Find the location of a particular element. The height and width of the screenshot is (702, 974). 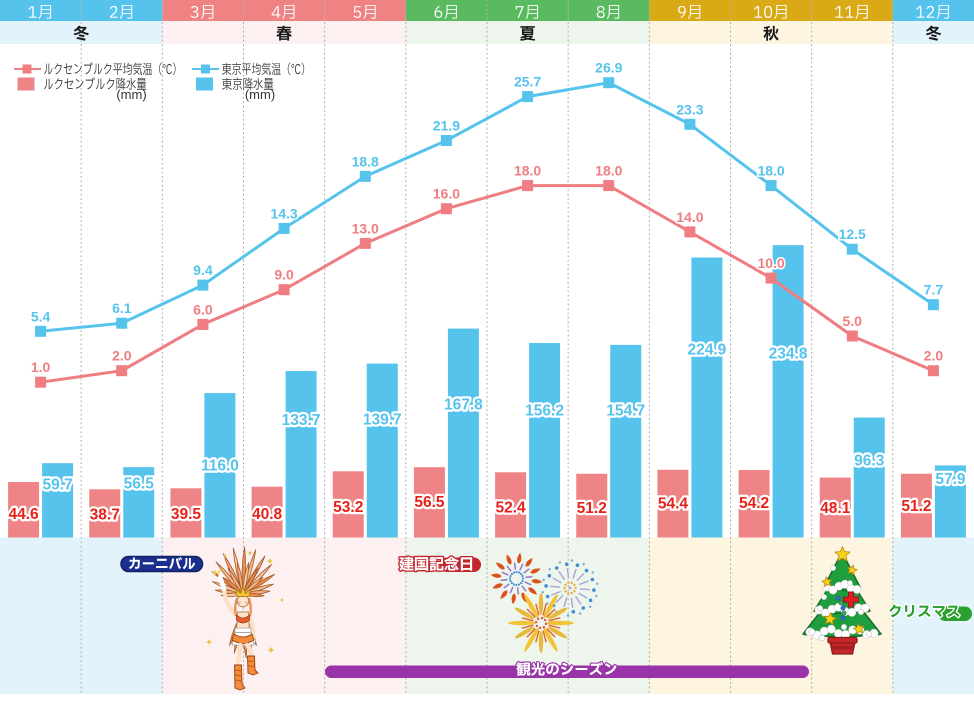

svg-text: 59.7 is located at coordinates (57, 484).